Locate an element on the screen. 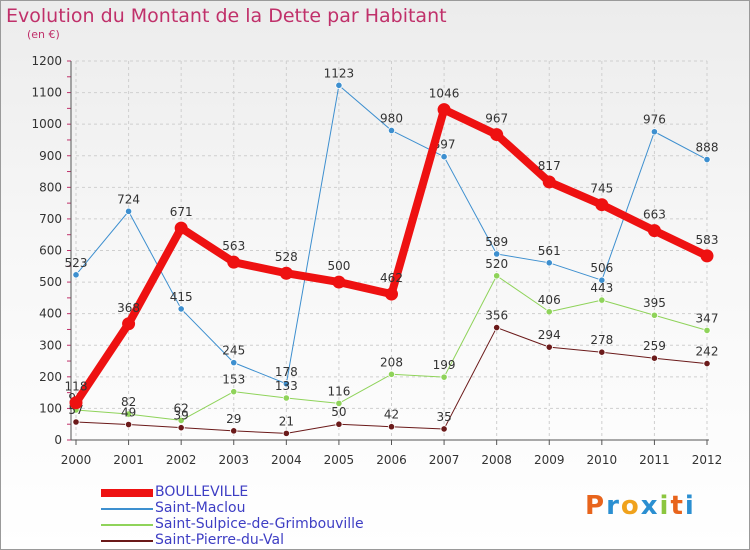 The height and width of the screenshot is (550, 750). data-label-saint-pierre-du-val: 242 is located at coordinates (707, 352).